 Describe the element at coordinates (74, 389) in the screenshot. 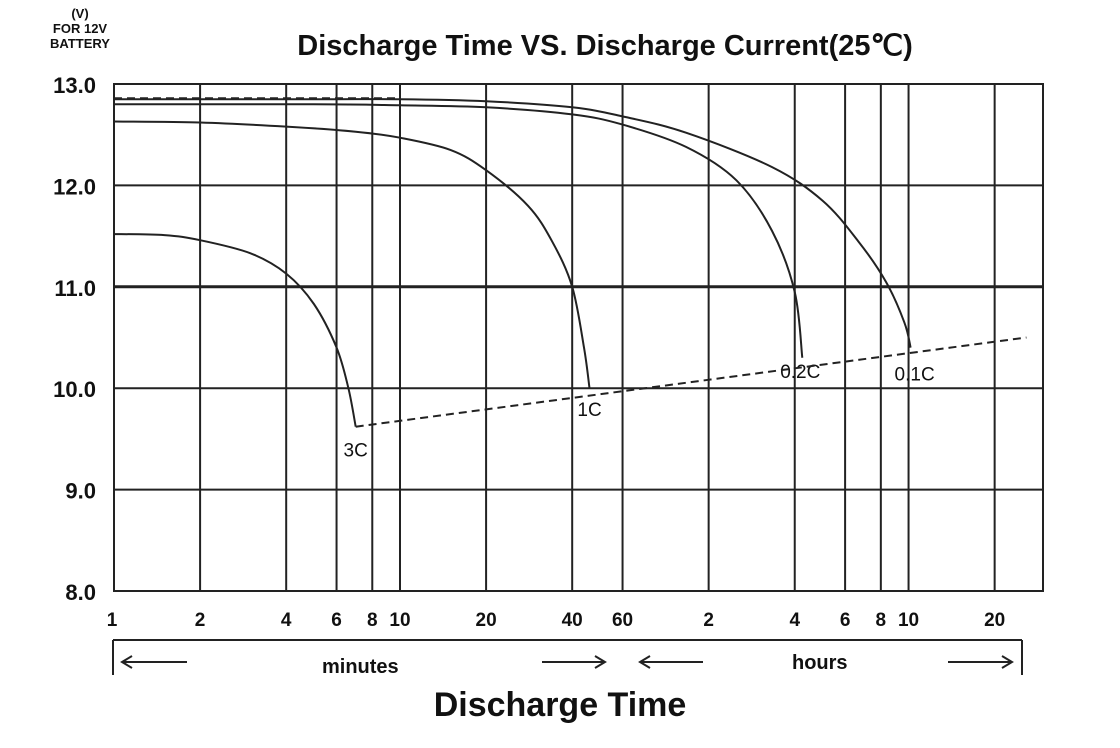

I see `y-tick-label: 10.0` at that location.